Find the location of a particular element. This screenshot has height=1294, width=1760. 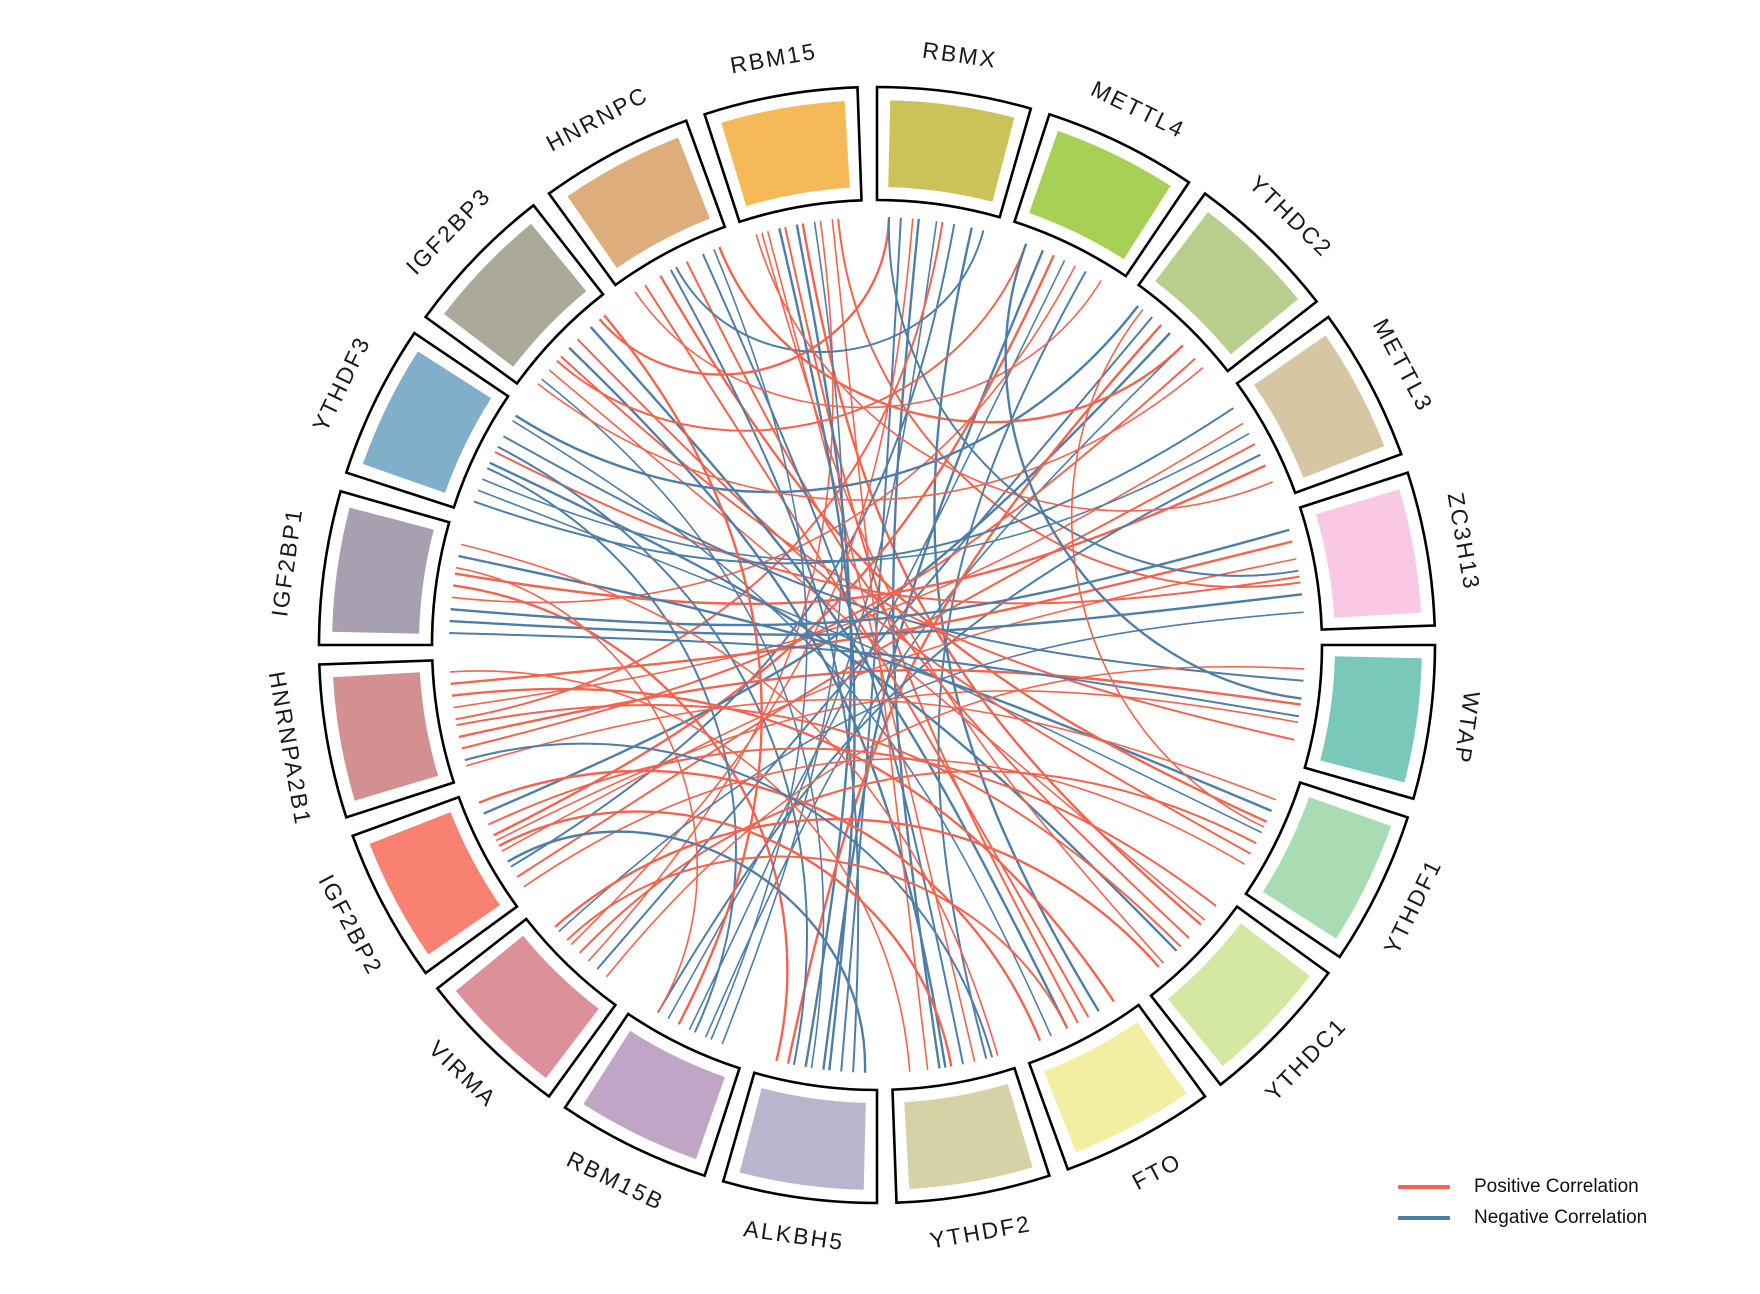

sector-fill-ALKBH5 is located at coordinates (802, 1139).